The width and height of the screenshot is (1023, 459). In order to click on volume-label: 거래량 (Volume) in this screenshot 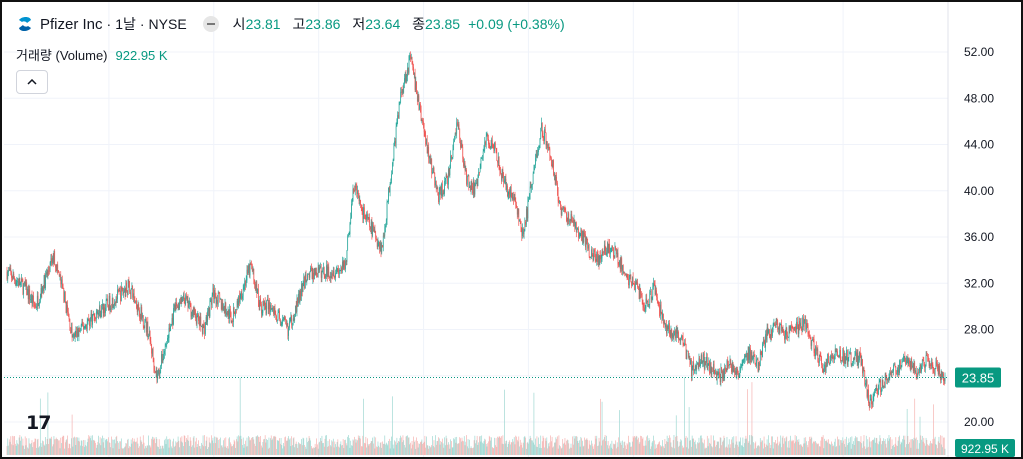, I will do `click(62, 55)`.